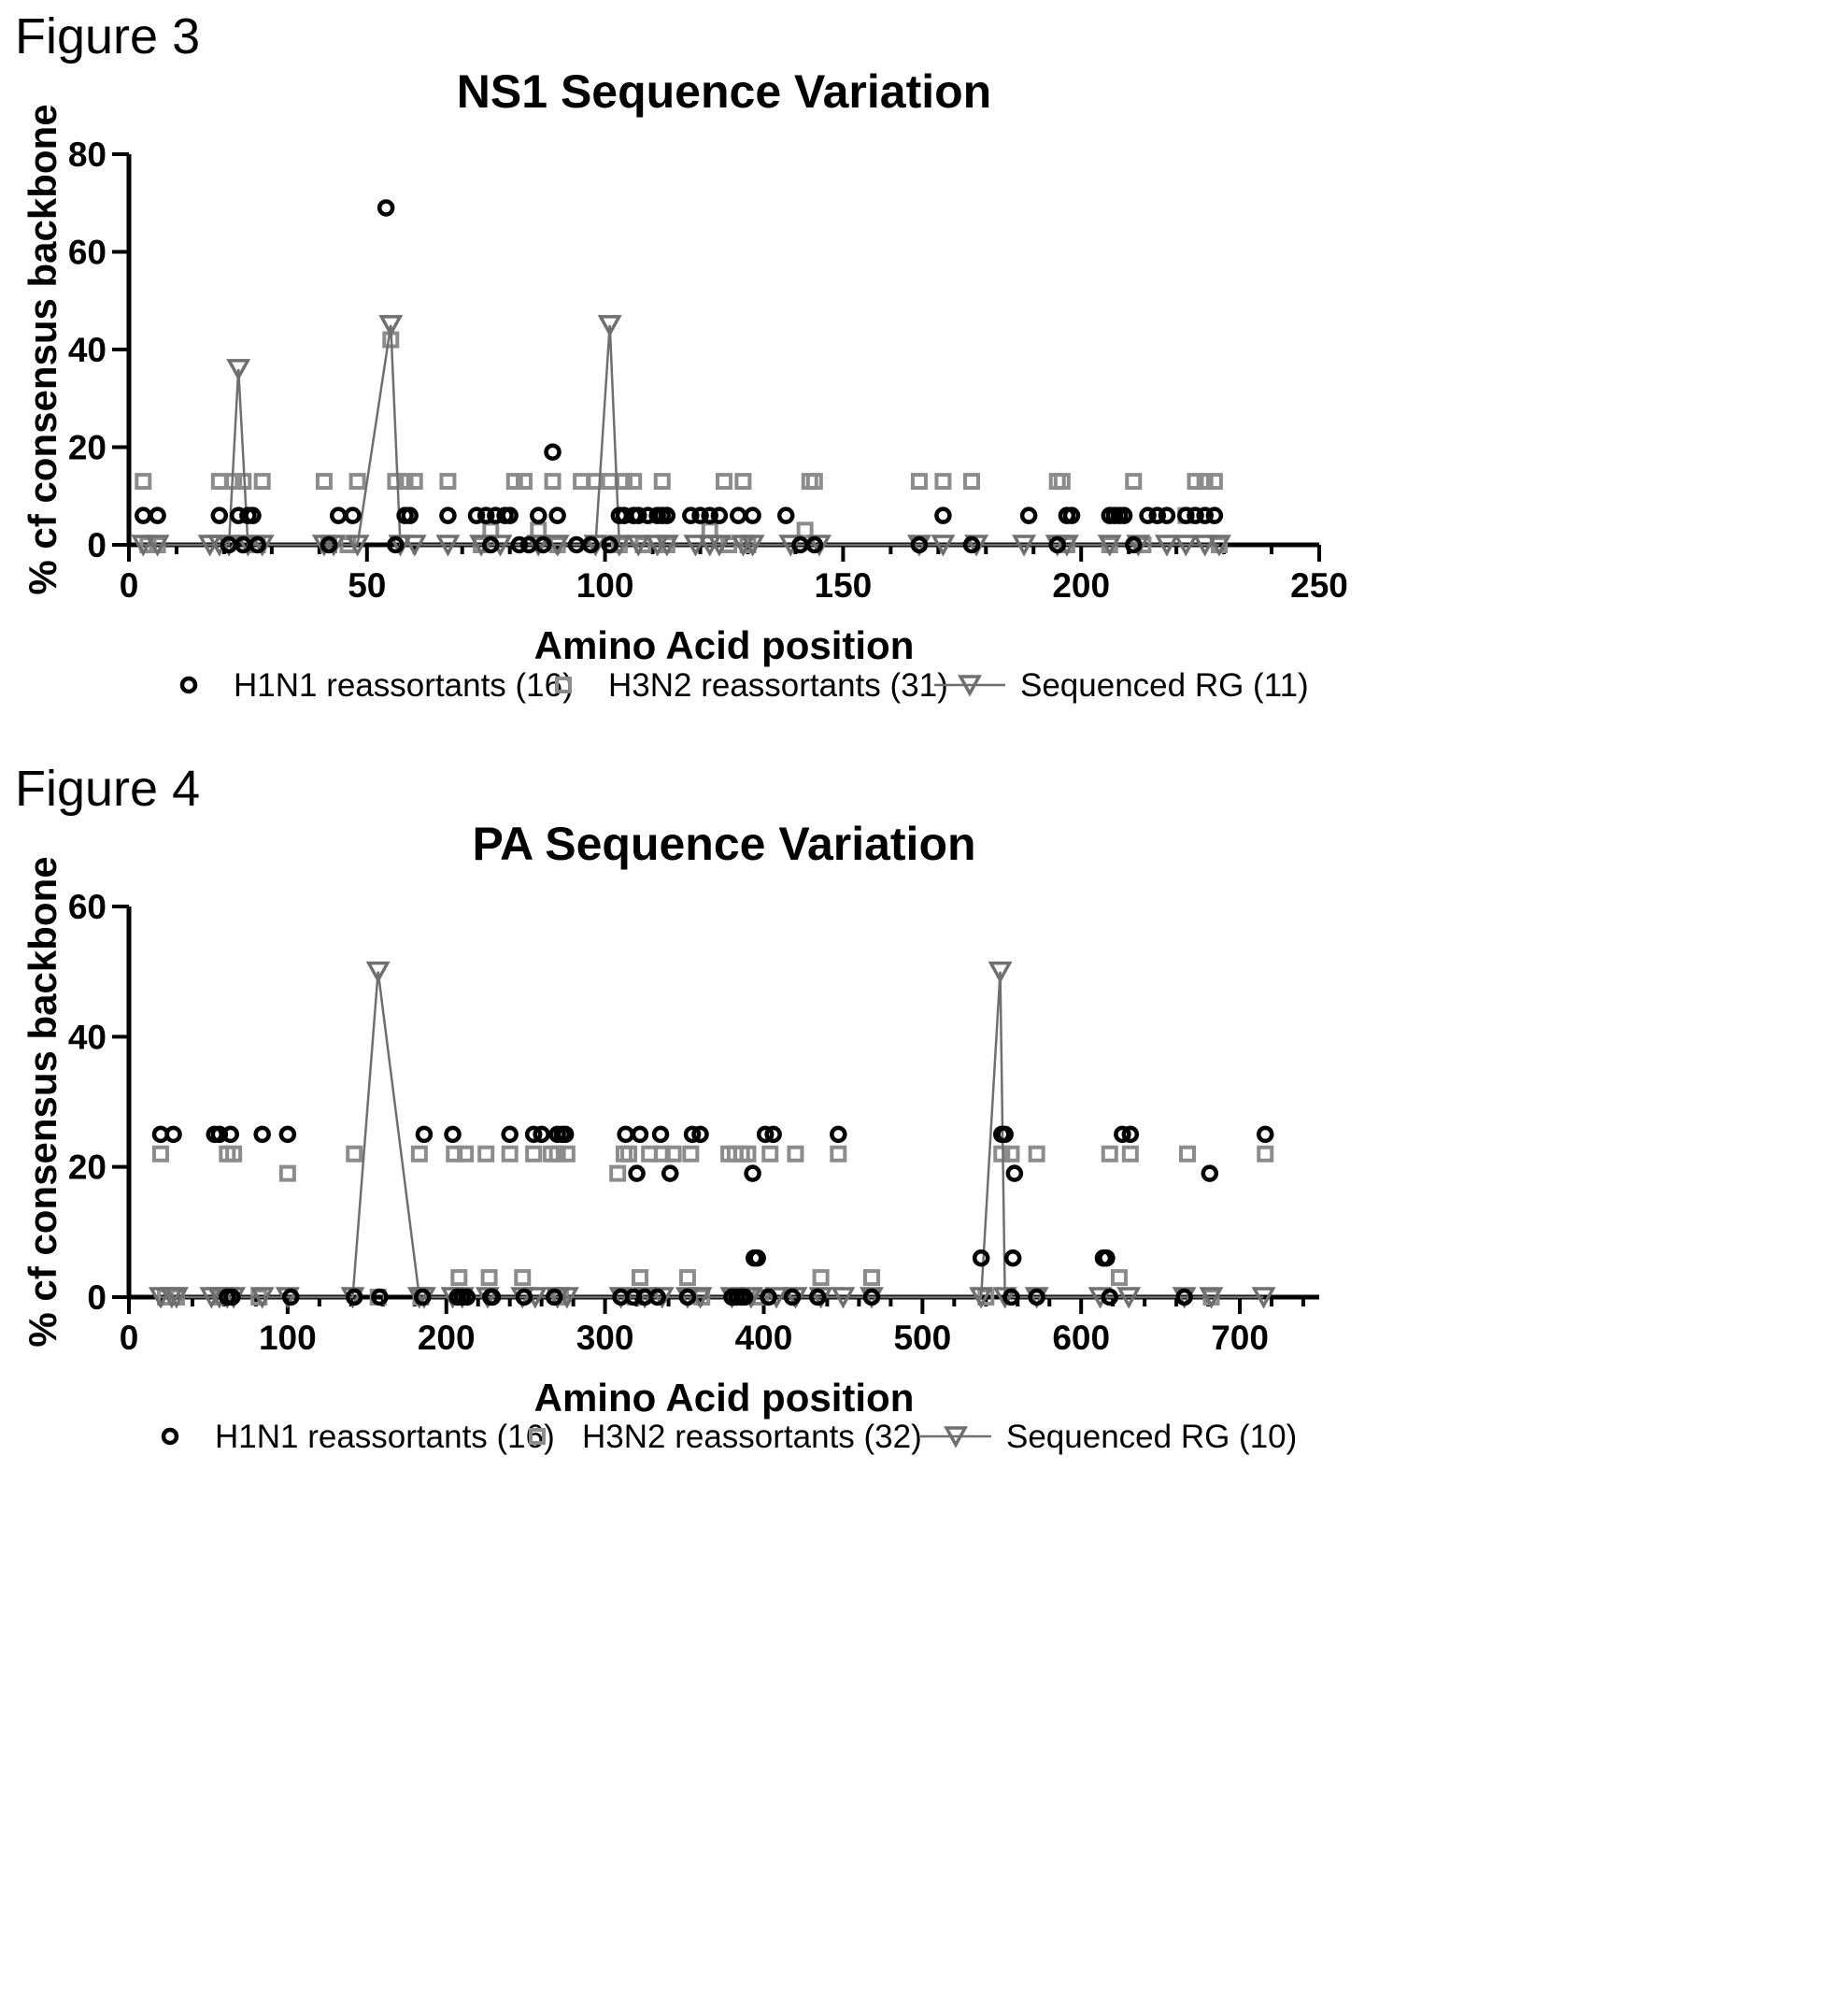 This screenshot has height=1998, width=1848. I want to click on x-tick-label: 250, so click(1319, 585).